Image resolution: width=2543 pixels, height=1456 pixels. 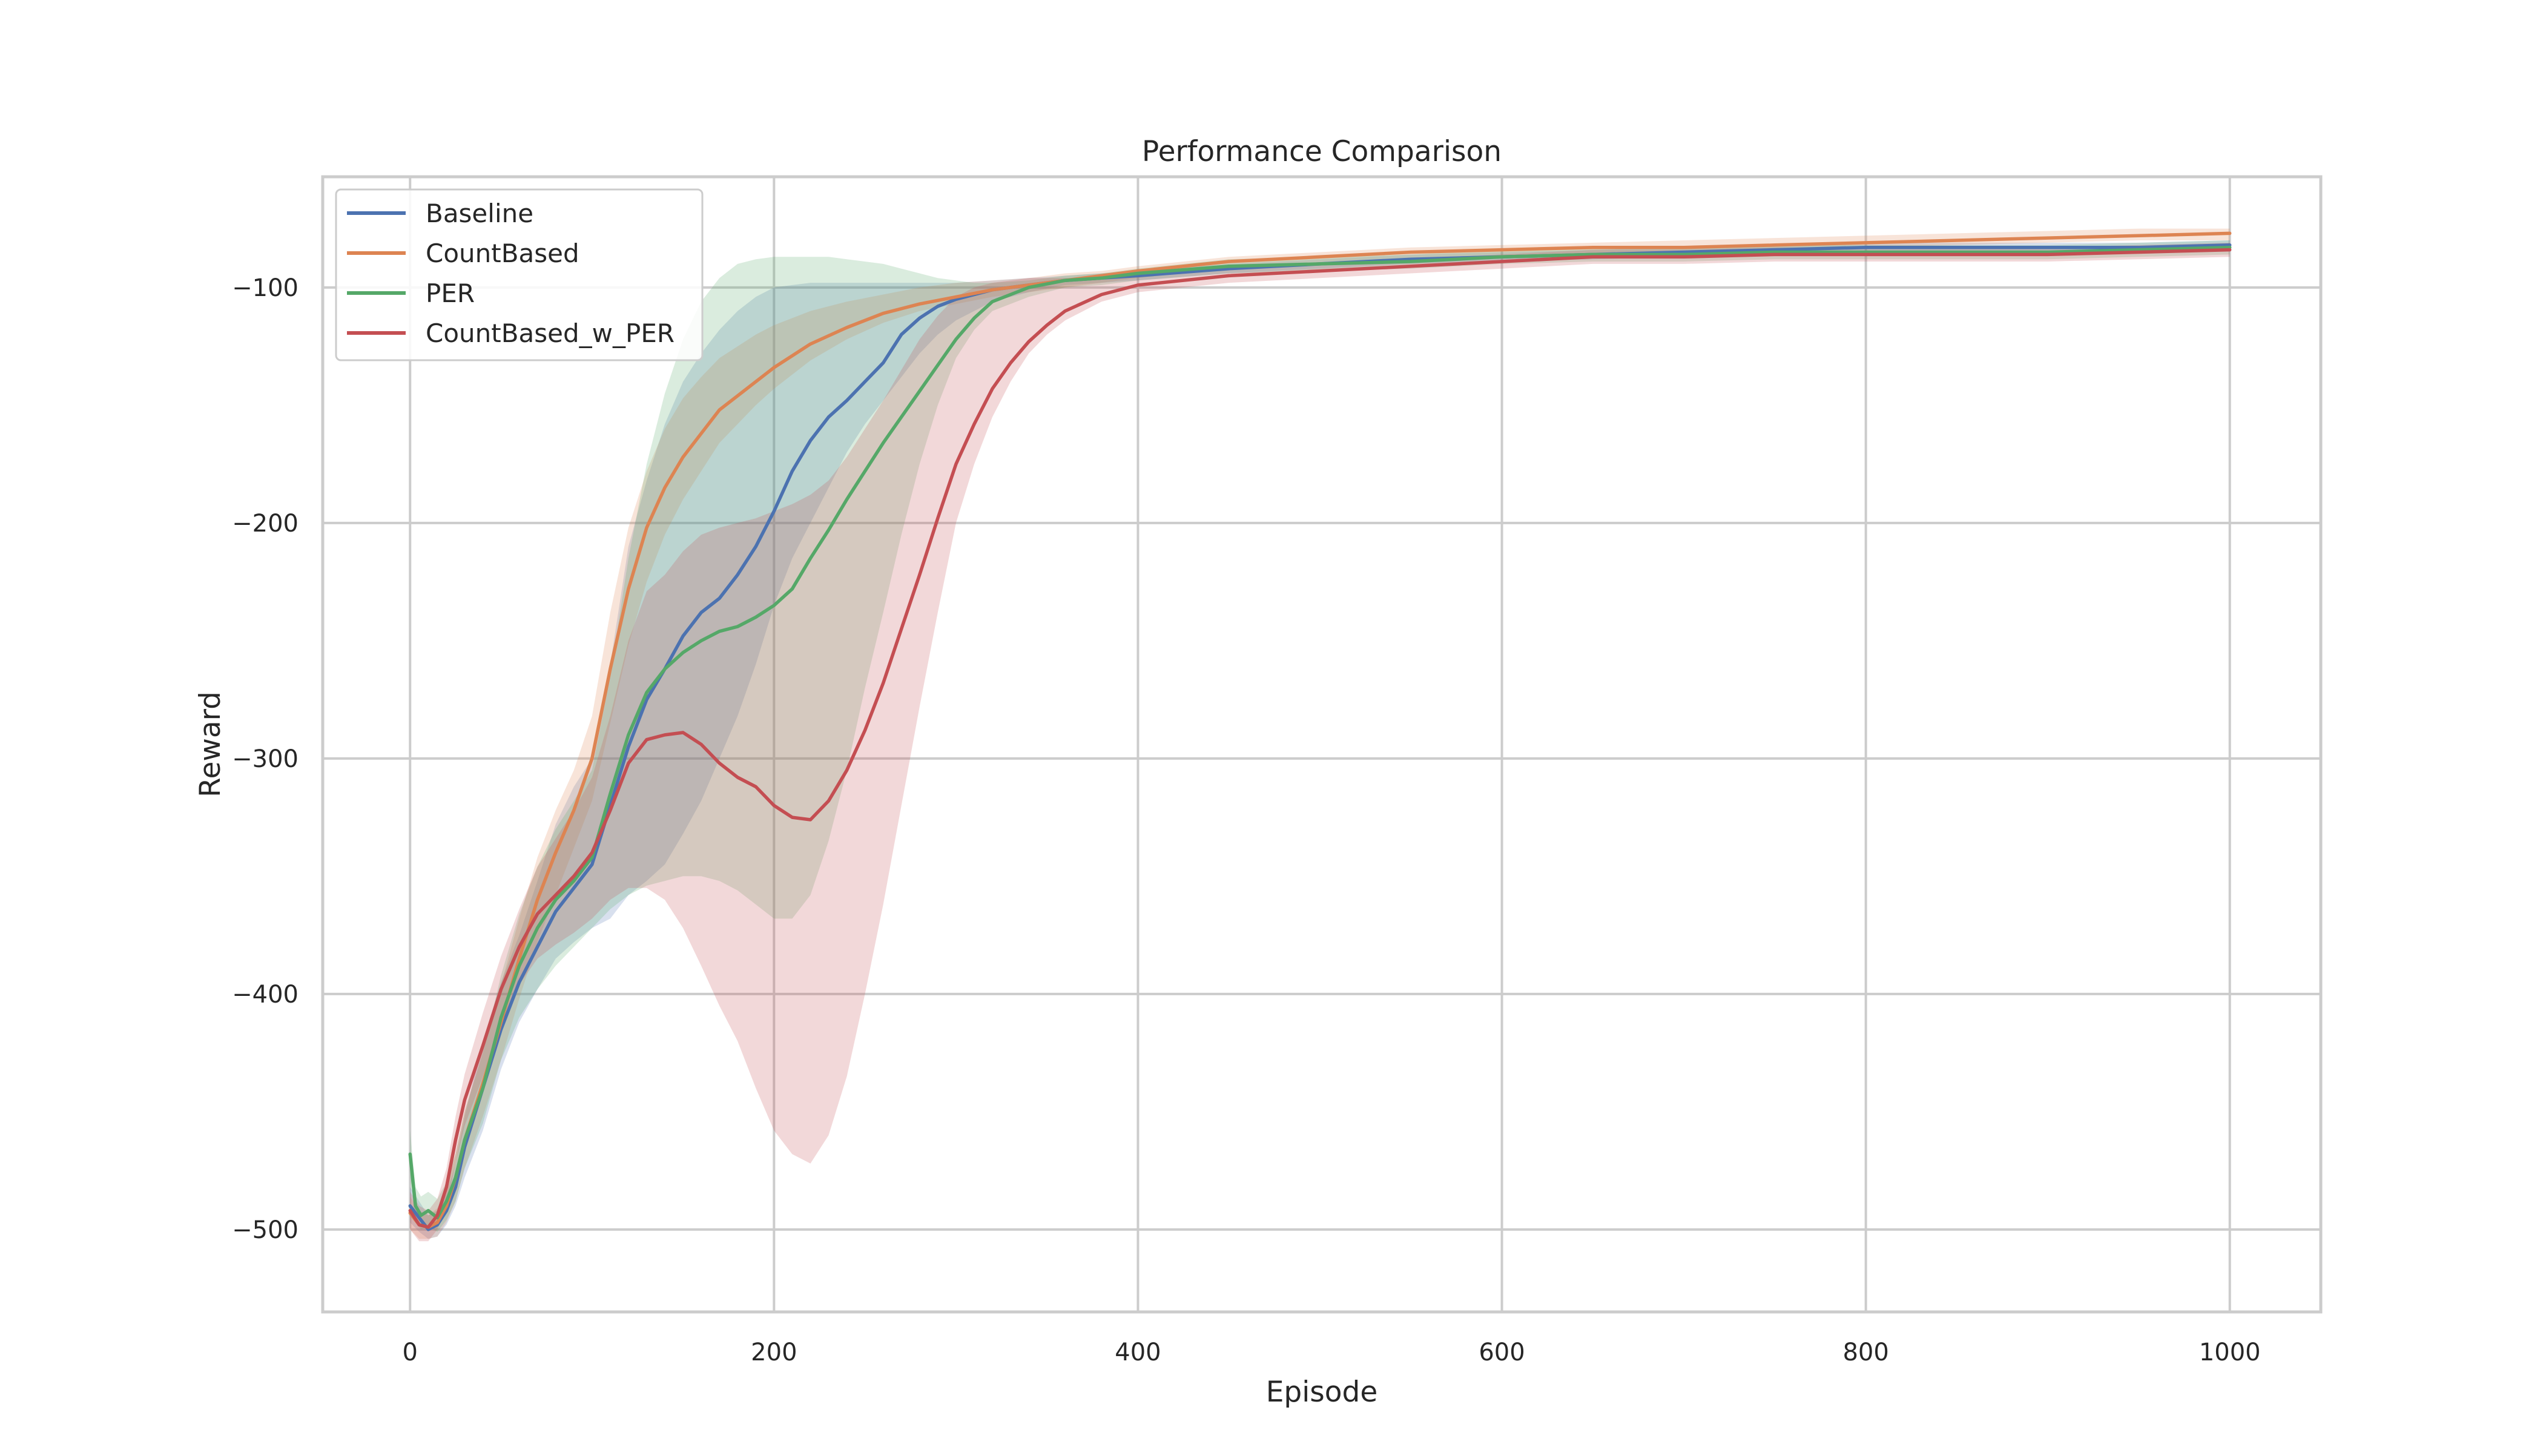 What do you see at coordinates (265, 288) in the screenshot?
I see `y-tick-label: −100` at bounding box center [265, 288].